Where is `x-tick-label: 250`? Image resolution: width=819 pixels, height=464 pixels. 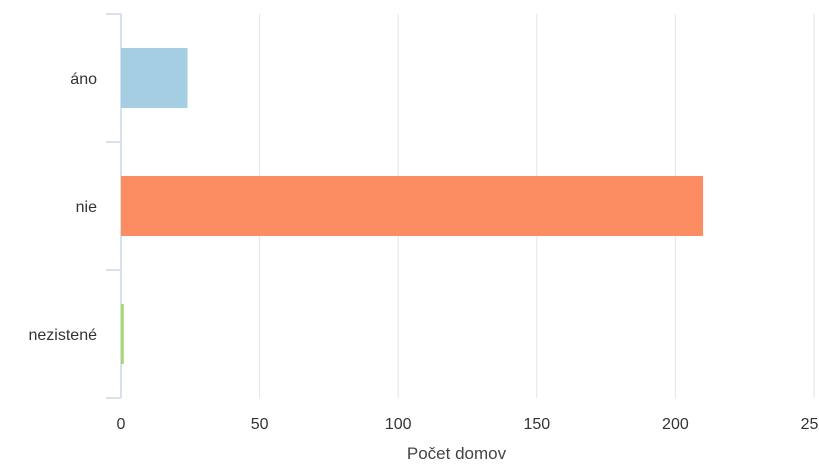
x-tick-label: 250 is located at coordinates (810, 424).